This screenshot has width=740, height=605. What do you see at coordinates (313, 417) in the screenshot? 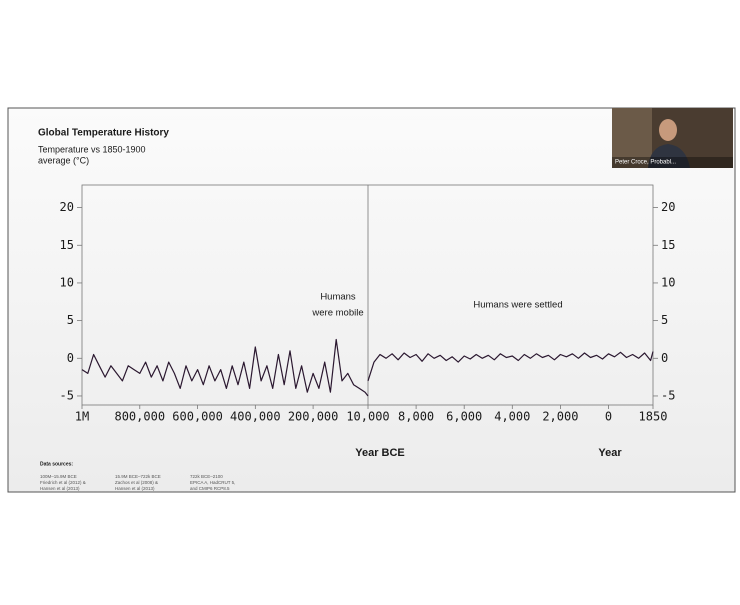
I see `x-tick-label: 200,000` at bounding box center [313, 417].